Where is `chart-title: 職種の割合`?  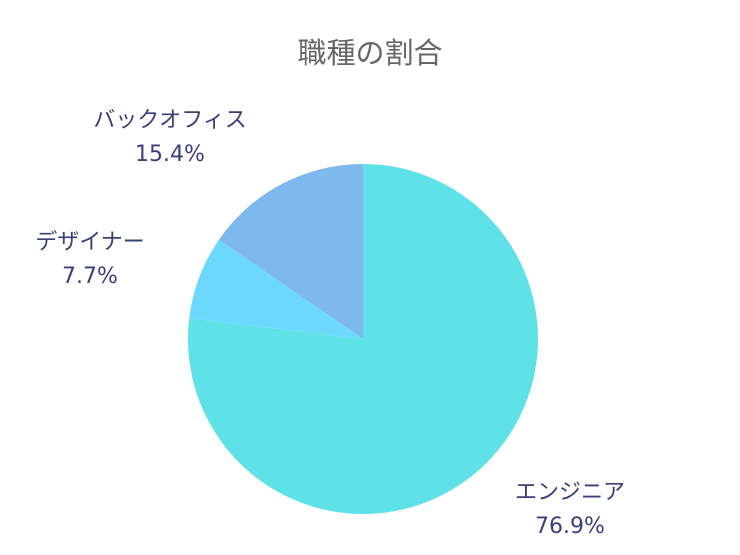
chart-title: 職種の割合 is located at coordinates (370, 53).